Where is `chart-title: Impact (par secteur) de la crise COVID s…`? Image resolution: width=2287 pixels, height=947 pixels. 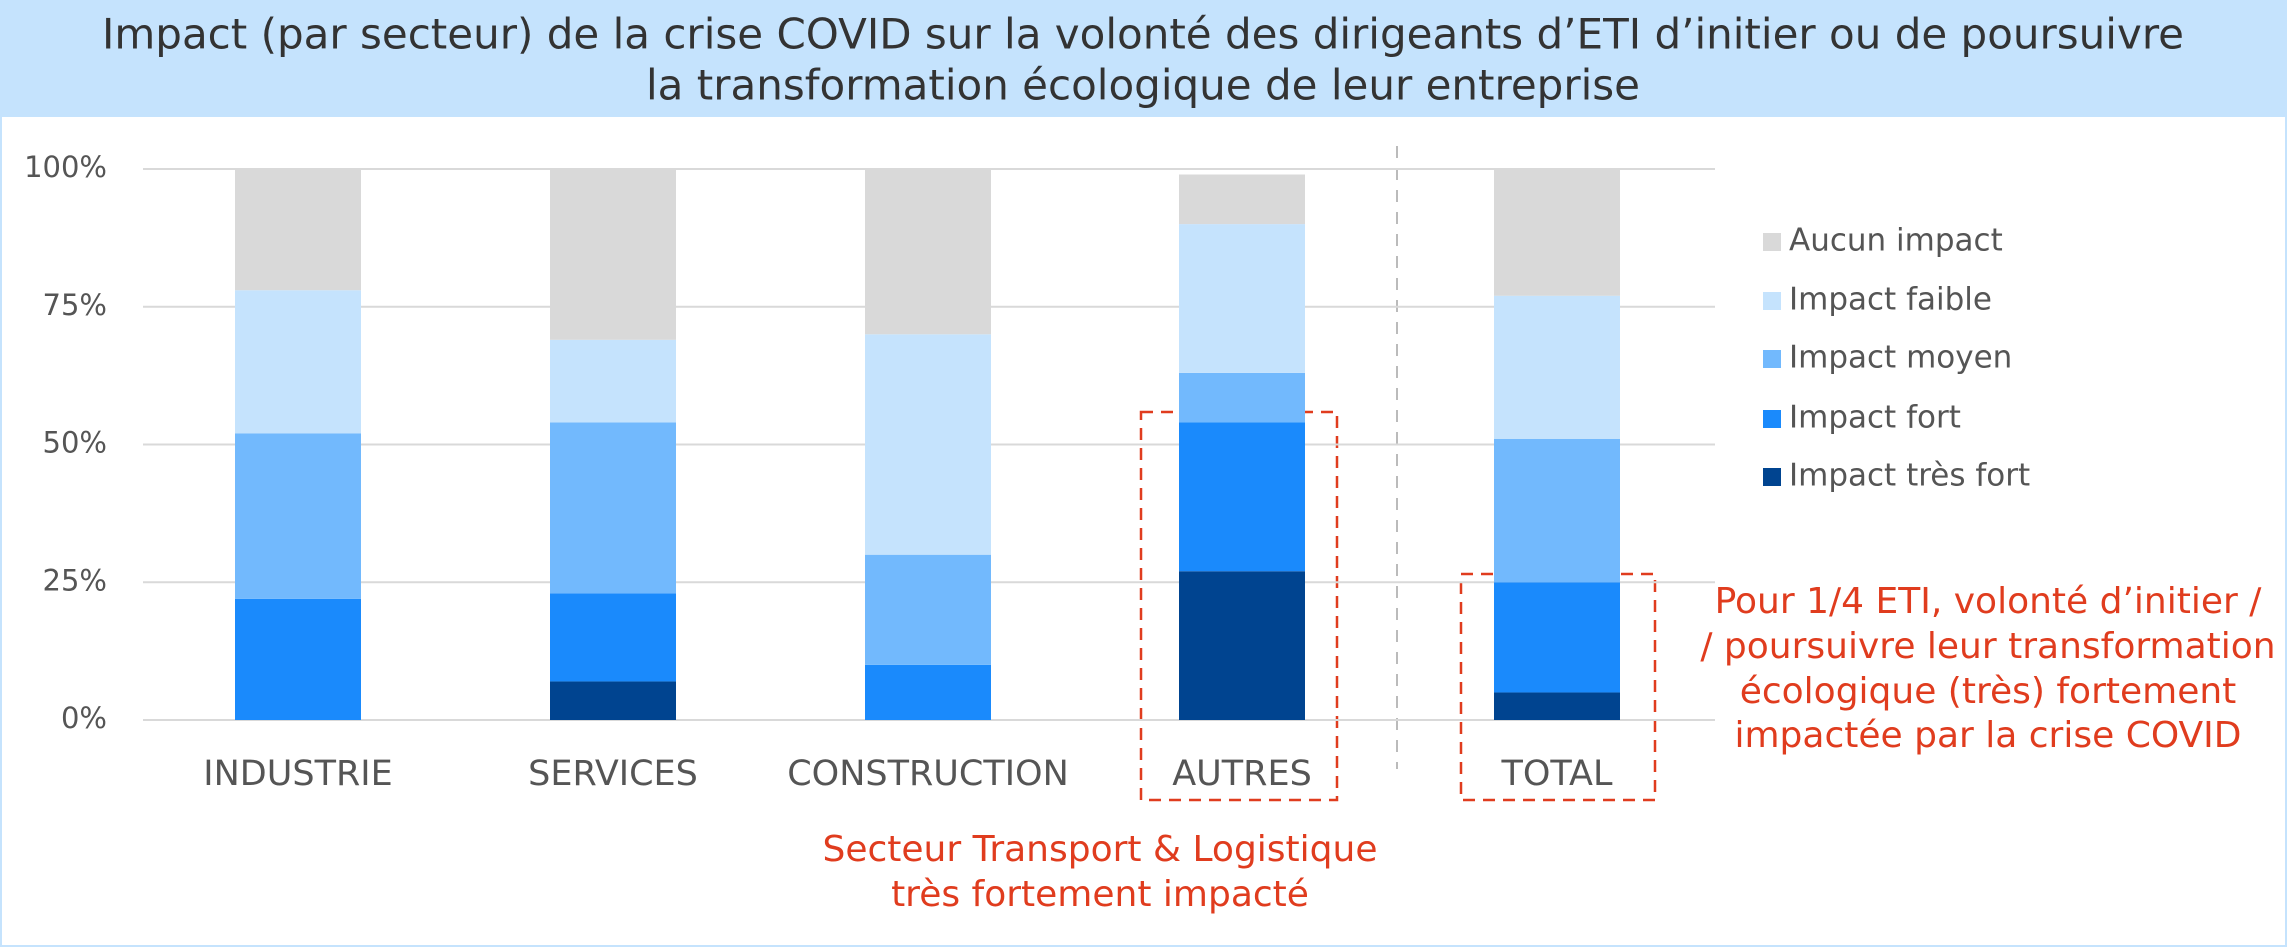
chart-title: Impact (par secteur) de la crise COVID s… is located at coordinates (1143, 34).